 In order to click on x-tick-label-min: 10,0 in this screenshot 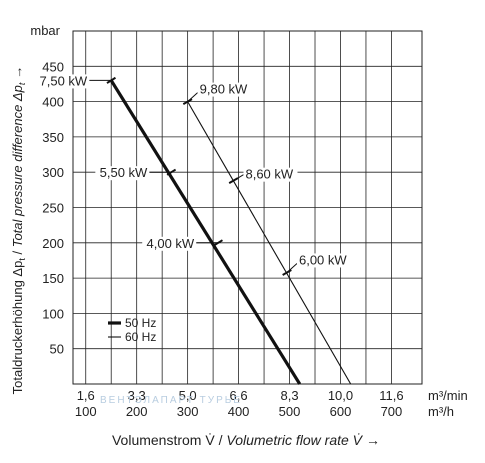, I will do `click(340, 395)`.